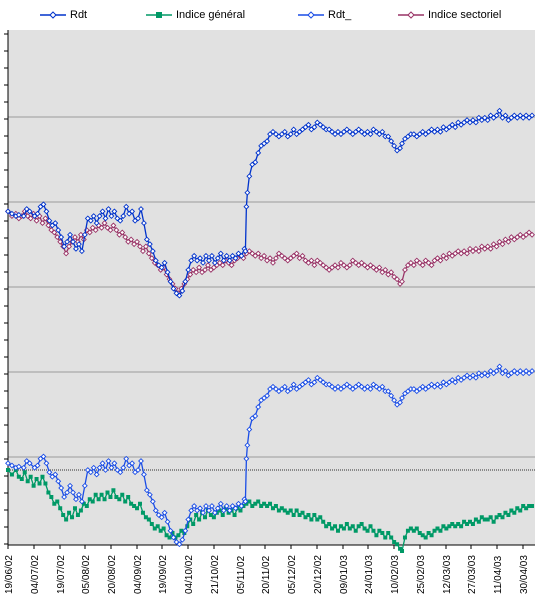  What do you see at coordinates (61, 574) in the screenshot?
I see `x-tick-label: 19/07/02` at bounding box center [61, 574].